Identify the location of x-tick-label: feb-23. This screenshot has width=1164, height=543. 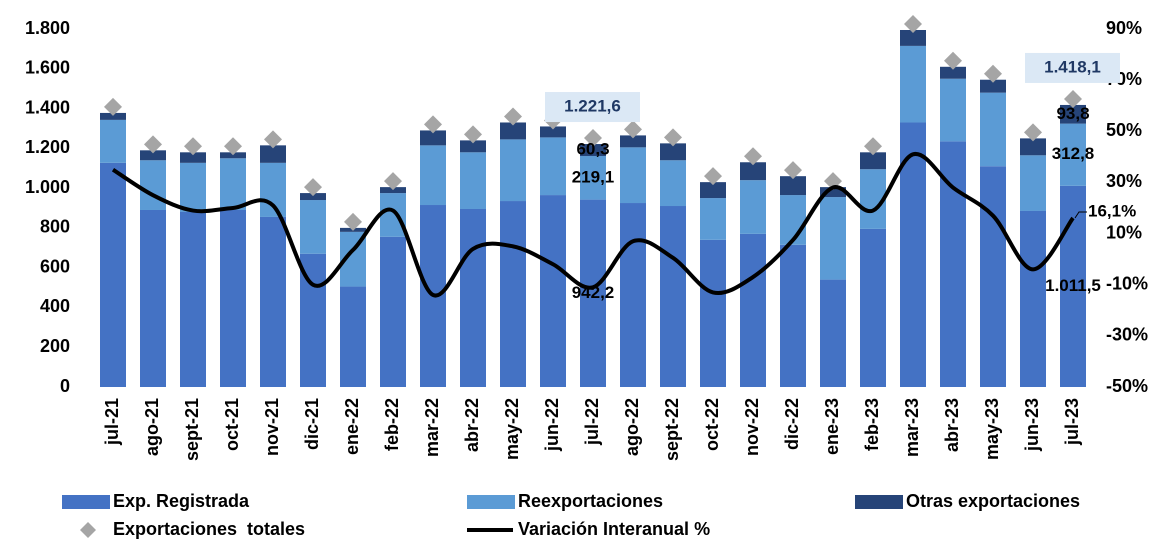
(872, 424).